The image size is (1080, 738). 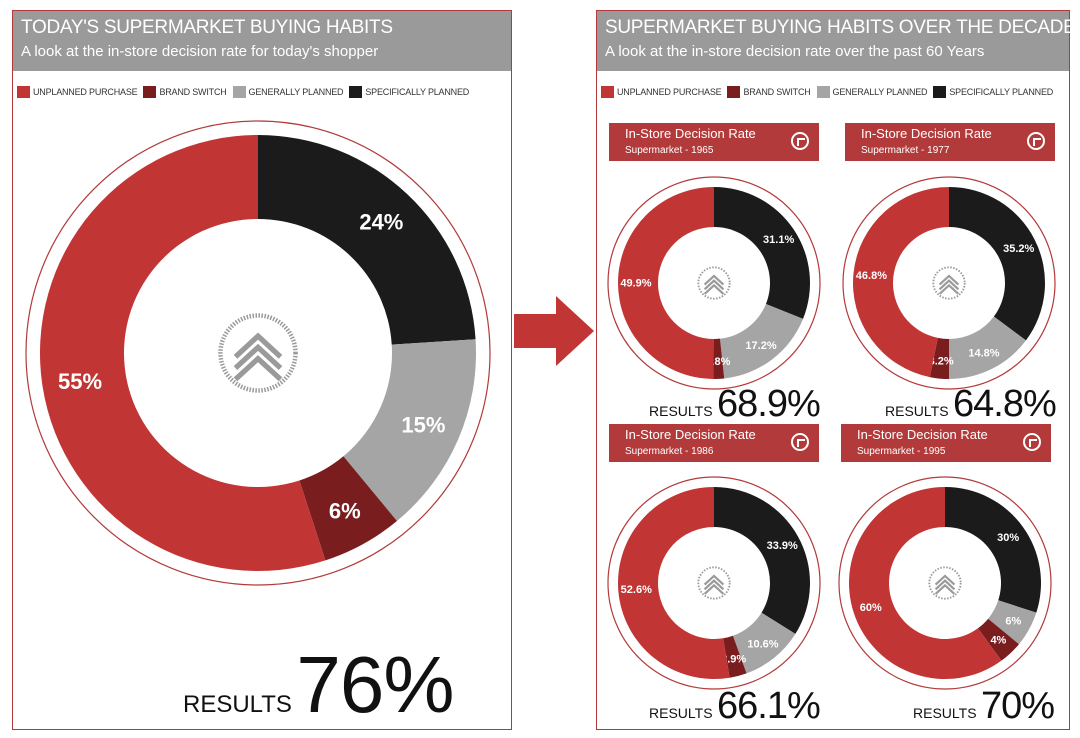 What do you see at coordinates (901, 282) in the screenshot?
I see `chart-1977-slice-unplanned-purchase` at bounding box center [901, 282].